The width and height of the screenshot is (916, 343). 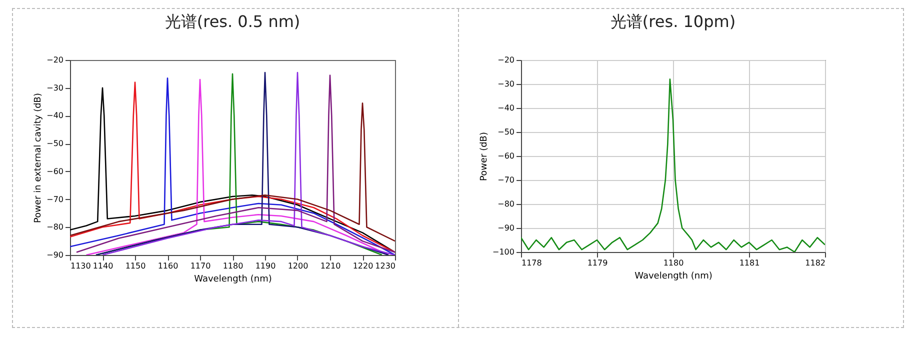 What do you see at coordinates (265, 266) in the screenshot?
I see `x-tick-label: 1190` at bounding box center [265, 266].